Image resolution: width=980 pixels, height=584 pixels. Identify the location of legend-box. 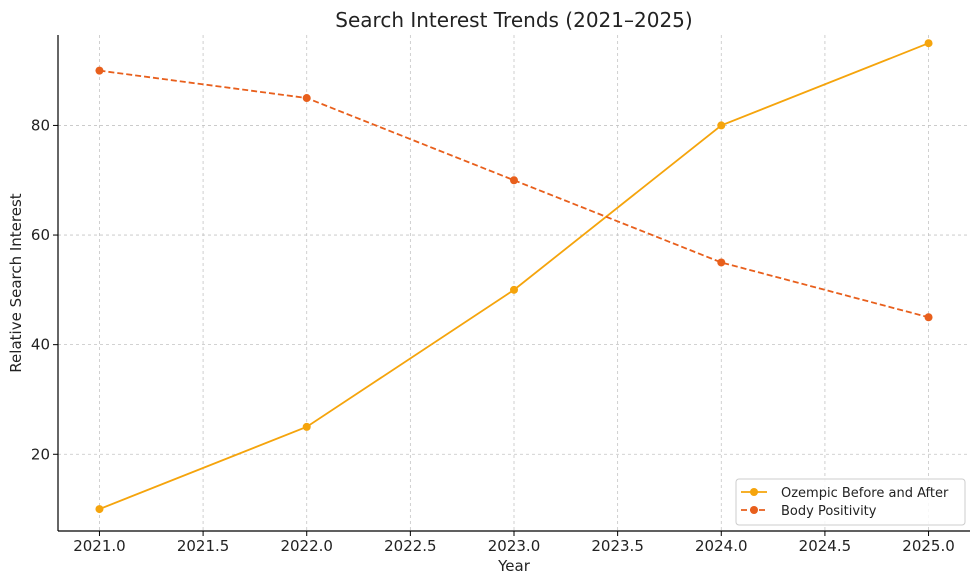
(850, 502).